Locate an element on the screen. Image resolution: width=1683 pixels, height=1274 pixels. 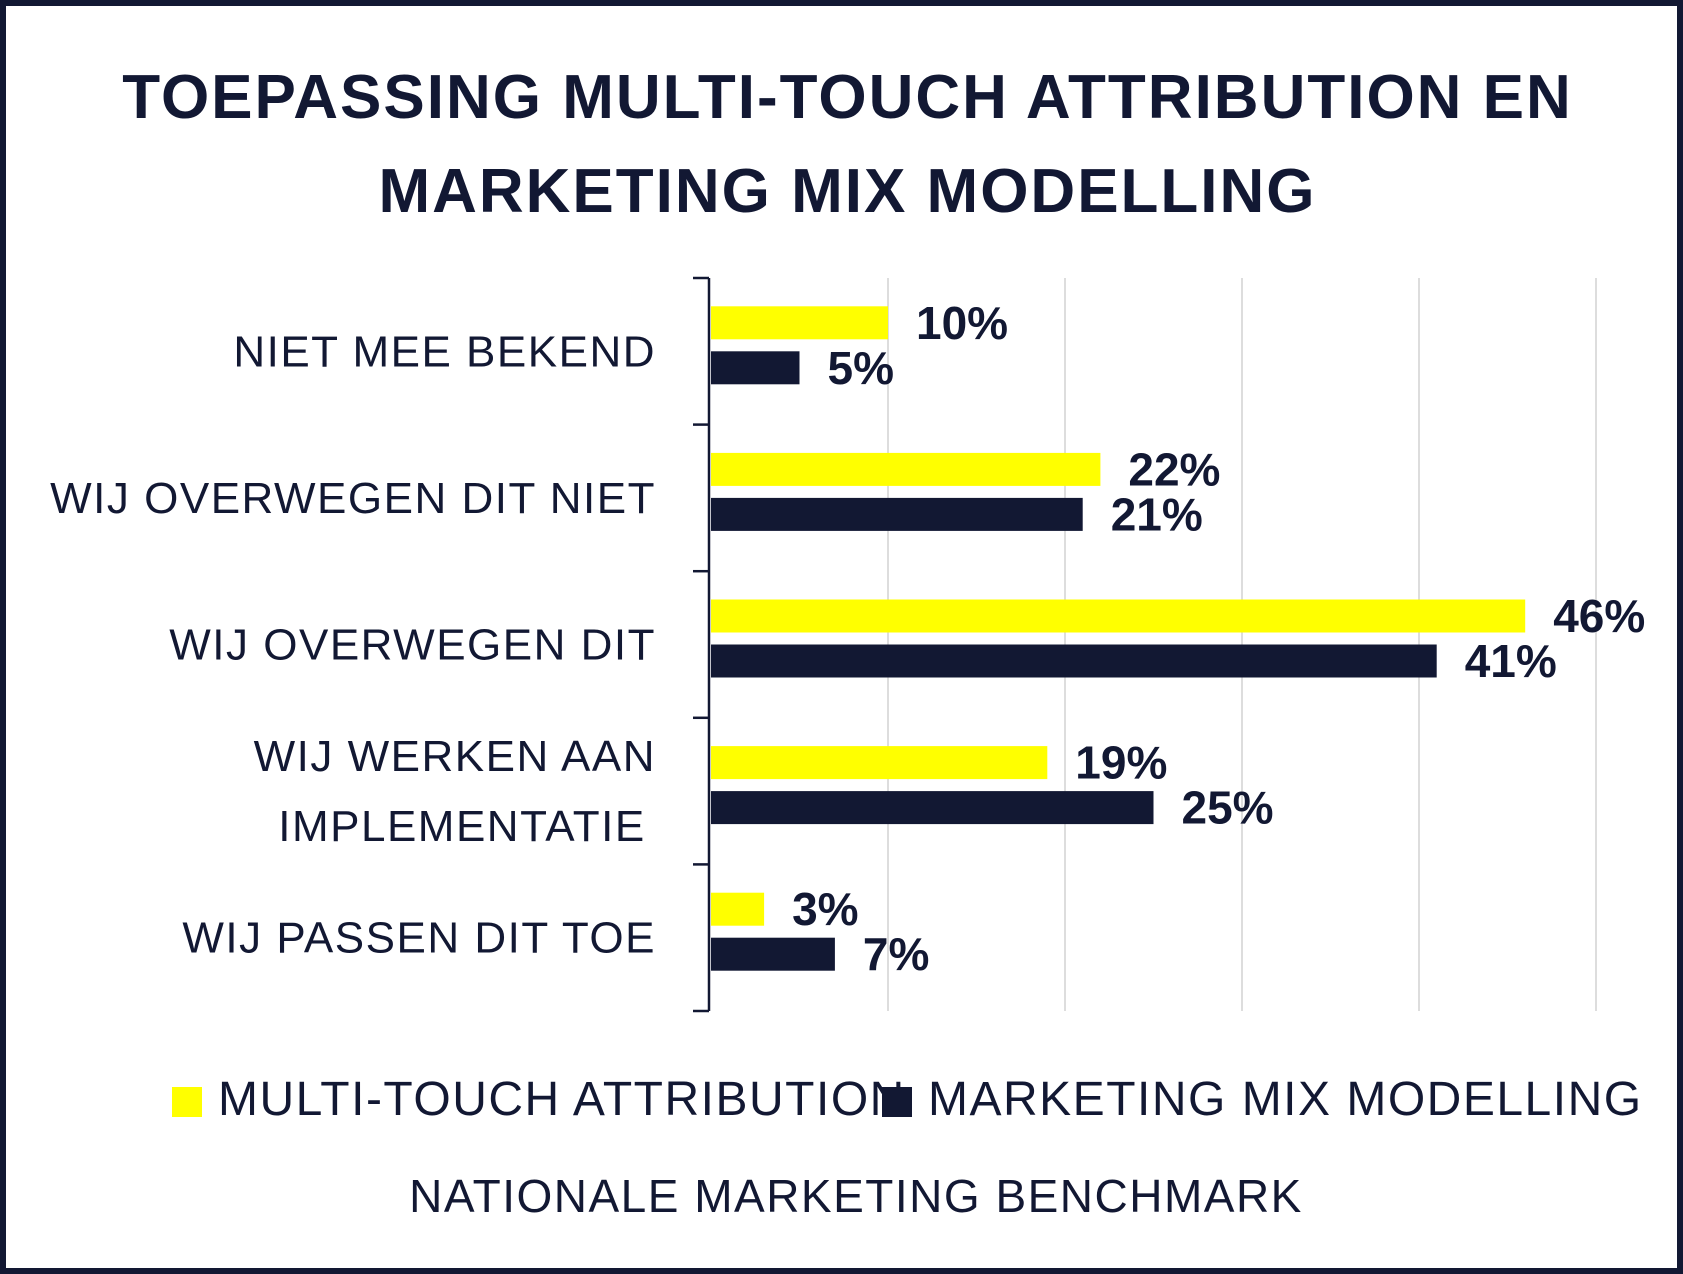
chart-title-line-1: TOEPASSING MULTI-TOUCH ATTRIBUTION EN is located at coordinates (847, 97).